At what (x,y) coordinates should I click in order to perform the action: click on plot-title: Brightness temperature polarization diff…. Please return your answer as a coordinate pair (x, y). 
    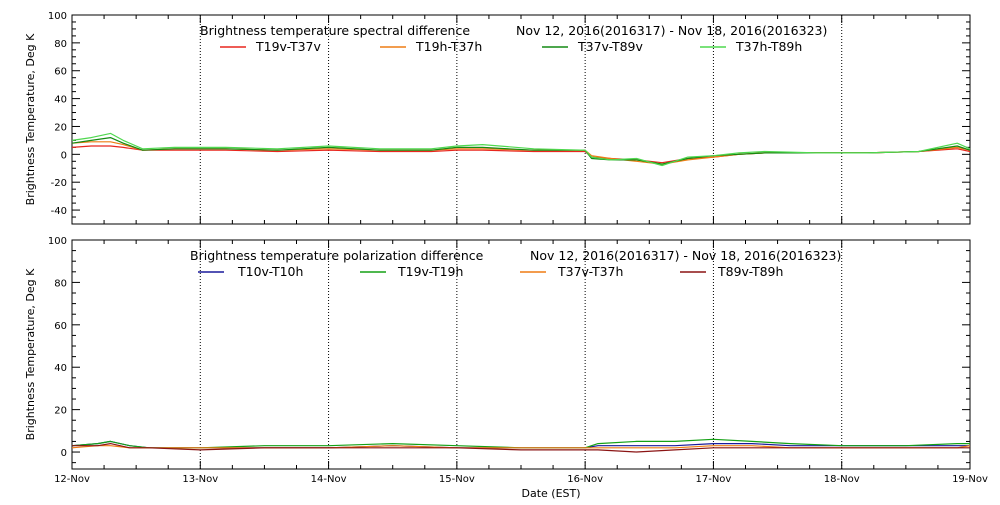
    Looking at the image, I should click on (337, 255).